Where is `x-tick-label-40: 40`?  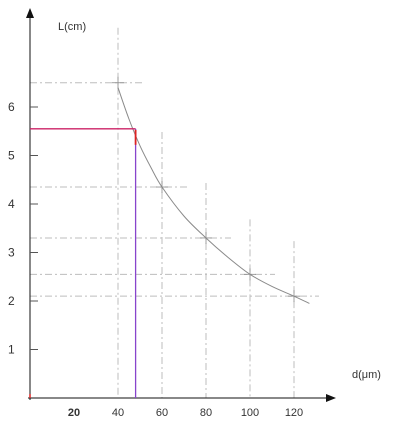 x-tick-label-40: 40 is located at coordinates (118, 413).